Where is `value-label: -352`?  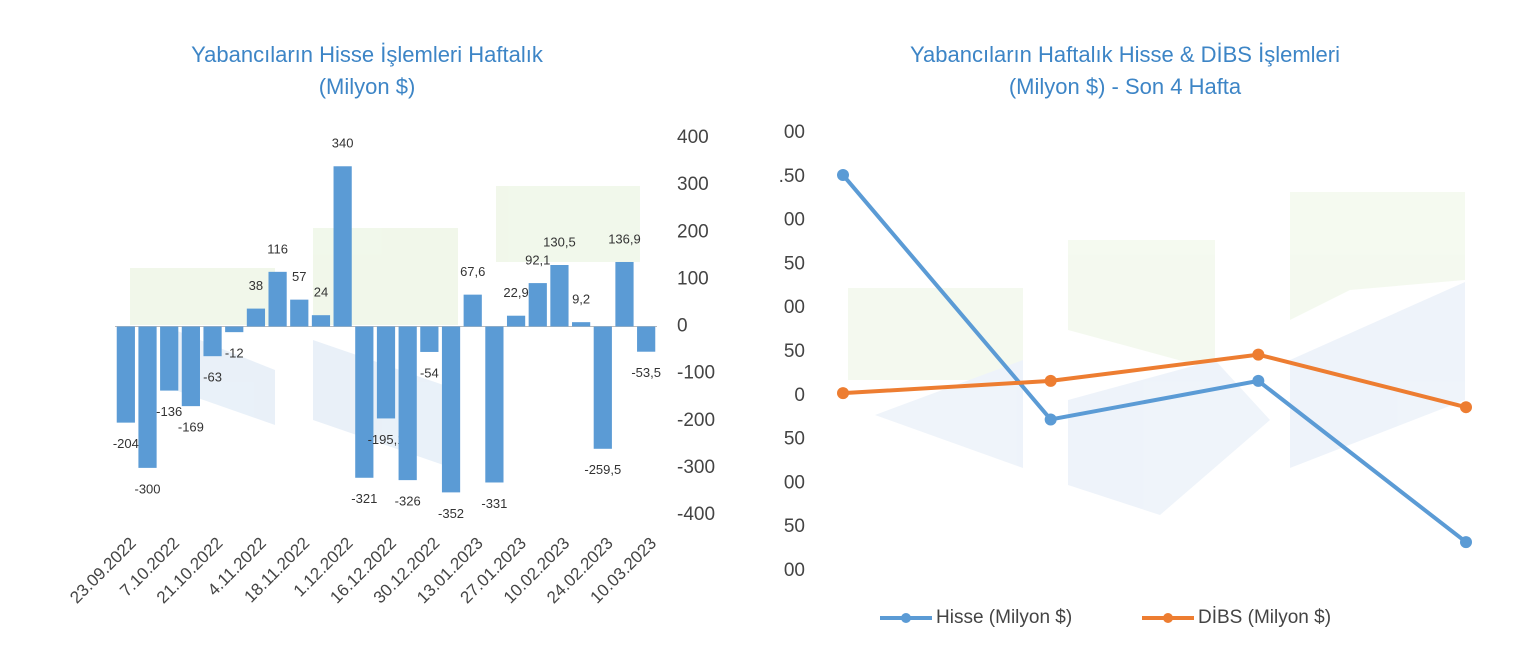 value-label: -352 is located at coordinates (451, 513).